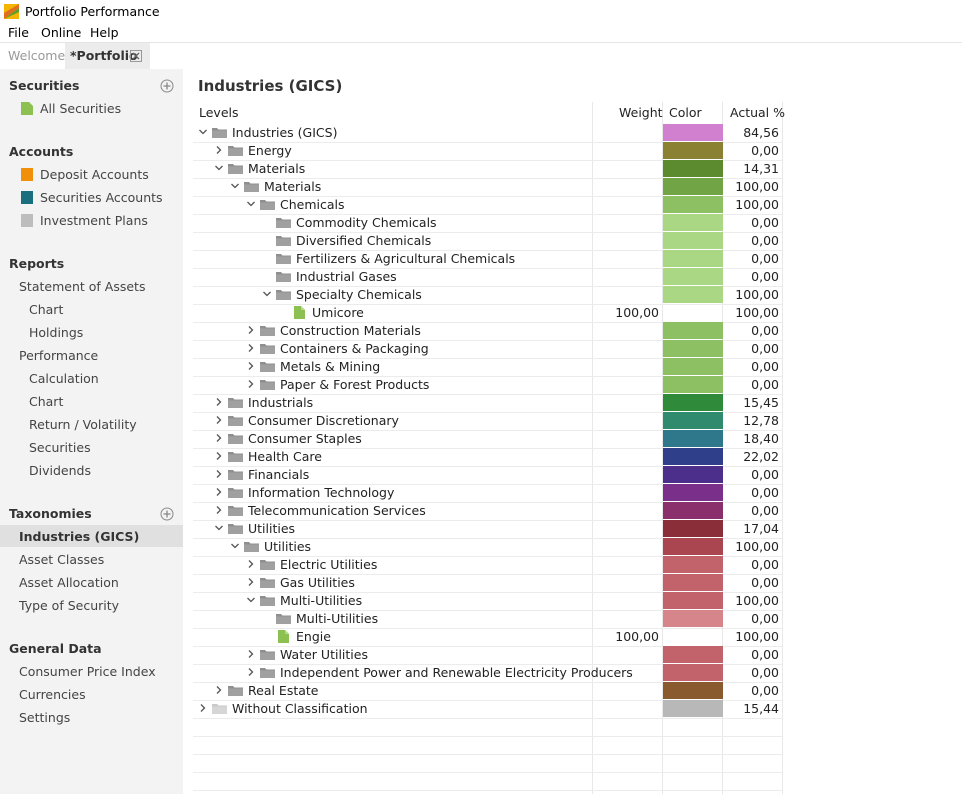 The width and height of the screenshot is (962, 794). Describe the element at coordinates (83, 424) in the screenshot. I see `sidebar-item-return-volatility: Return / Volatility` at that location.